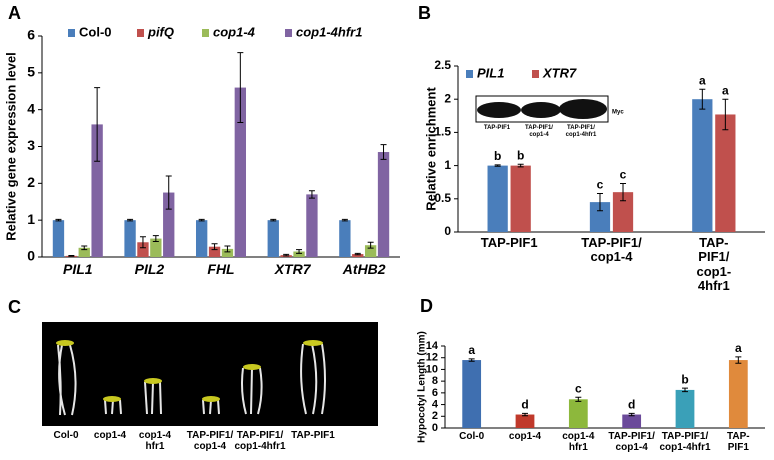 Image resolution: width=774 pixels, height=460 pixels. I want to click on blot-lane-label: TAP-PIF1/ cop1-4, so click(539, 131).